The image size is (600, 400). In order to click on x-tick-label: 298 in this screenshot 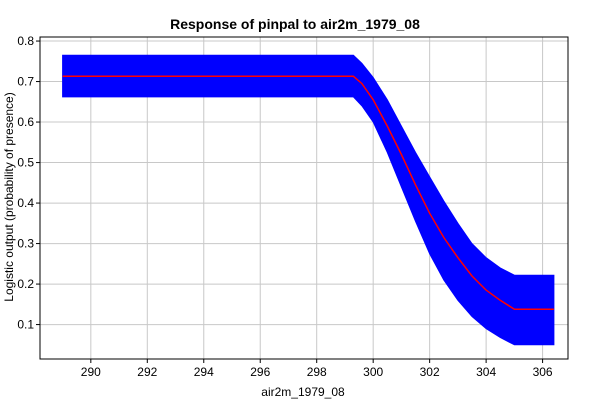, I will do `click(317, 372)`.